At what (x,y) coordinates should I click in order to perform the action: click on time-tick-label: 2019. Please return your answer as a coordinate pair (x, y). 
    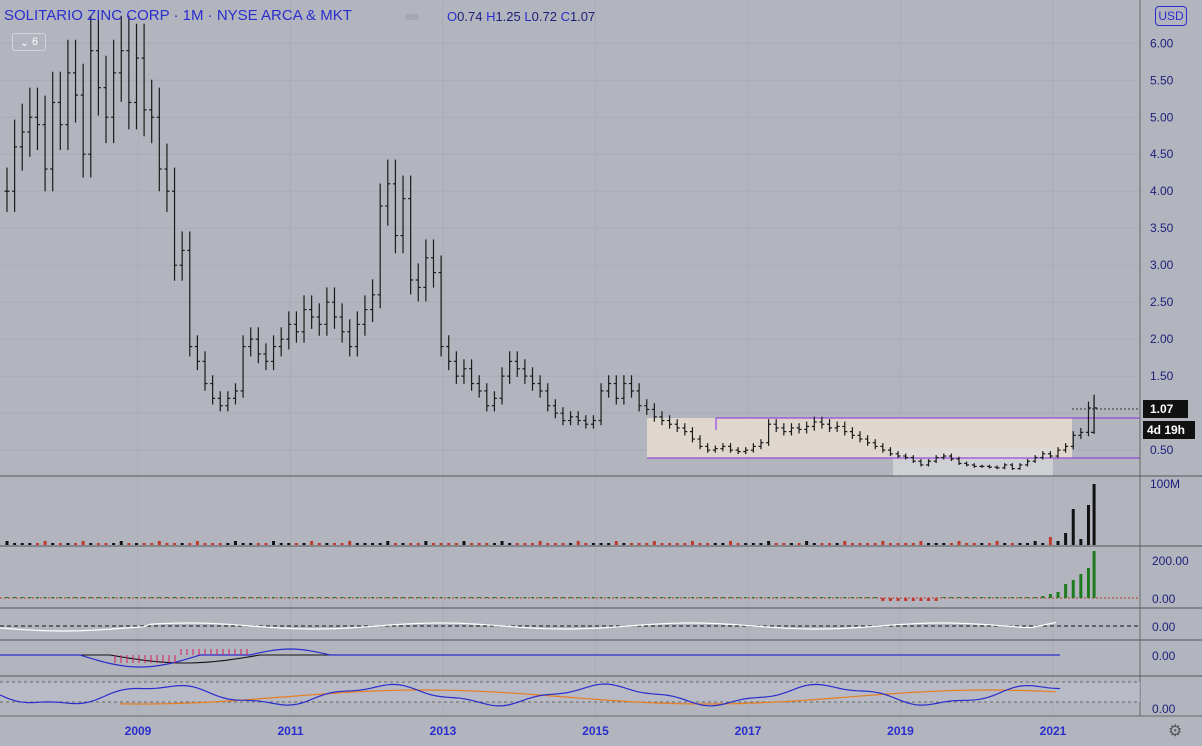
    Looking at the image, I should click on (900, 731).